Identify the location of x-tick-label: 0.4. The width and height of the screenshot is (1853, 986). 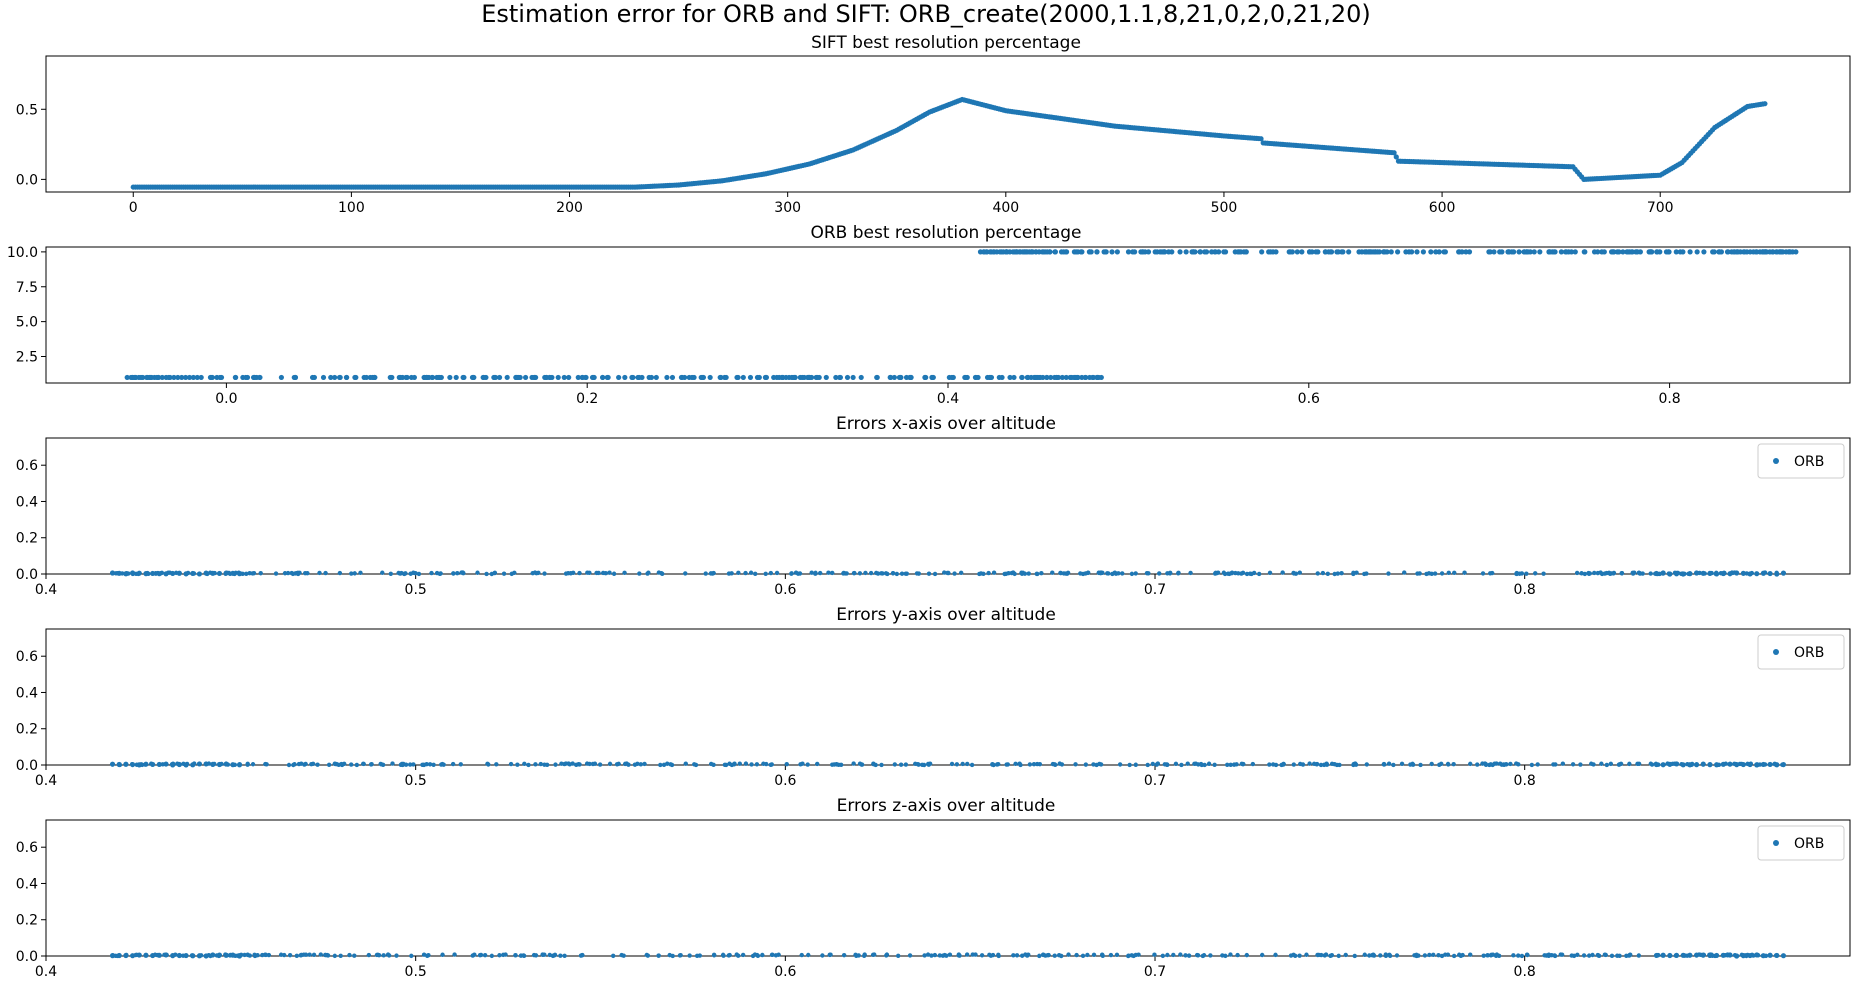
(46, 590).